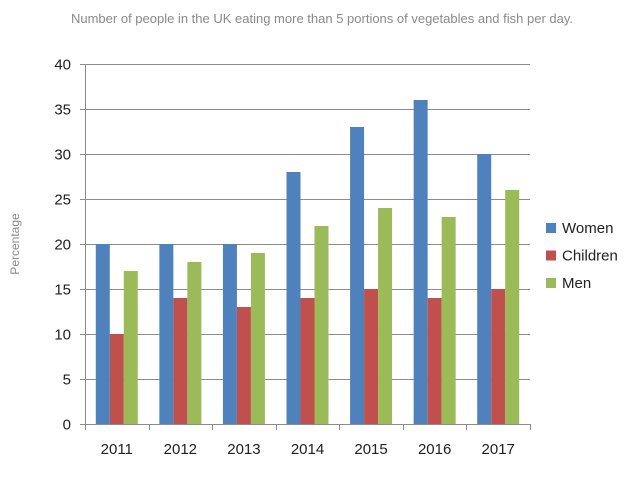  I want to click on y-tick-label: 0, so click(67, 425).